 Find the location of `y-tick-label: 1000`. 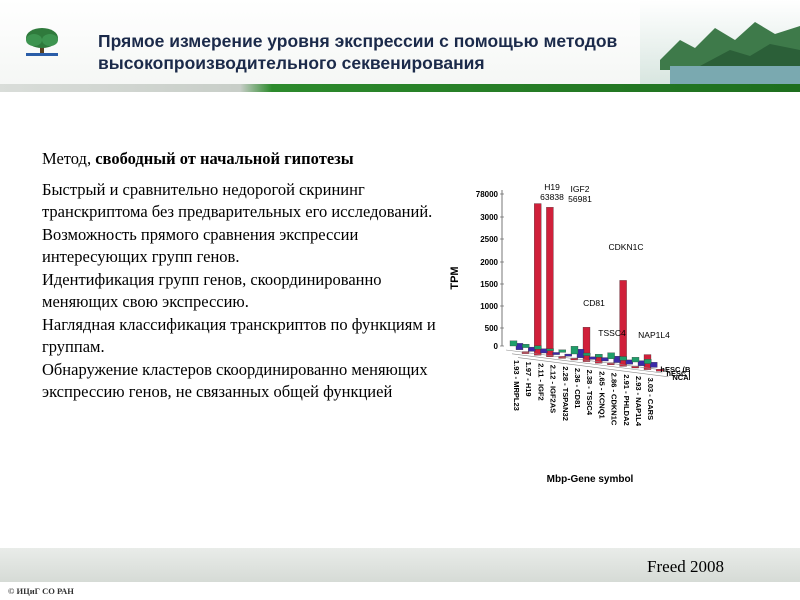

y-tick-label: 1000 is located at coordinates (489, 306).